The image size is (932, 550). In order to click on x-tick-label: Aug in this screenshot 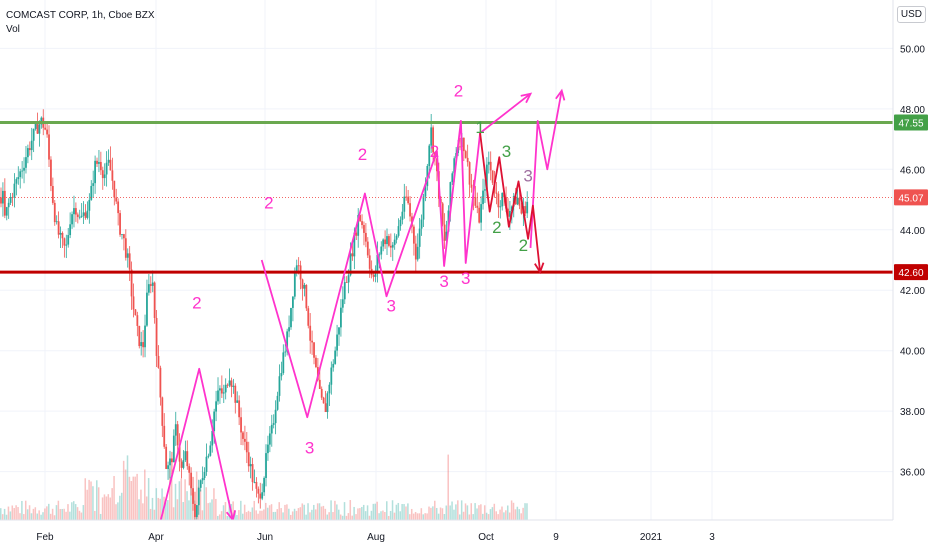, I will do `click(376, 537)`.